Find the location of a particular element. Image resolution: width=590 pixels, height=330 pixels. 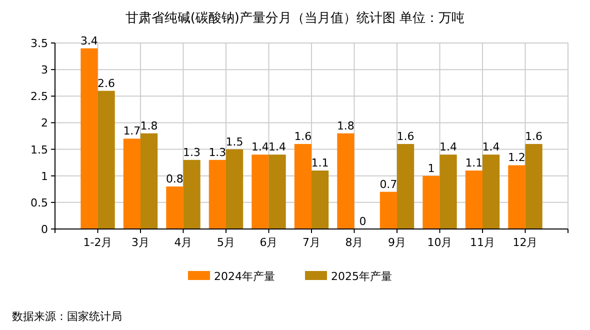

legend-label: 2024年产量 is located at coordinates (244, 276).